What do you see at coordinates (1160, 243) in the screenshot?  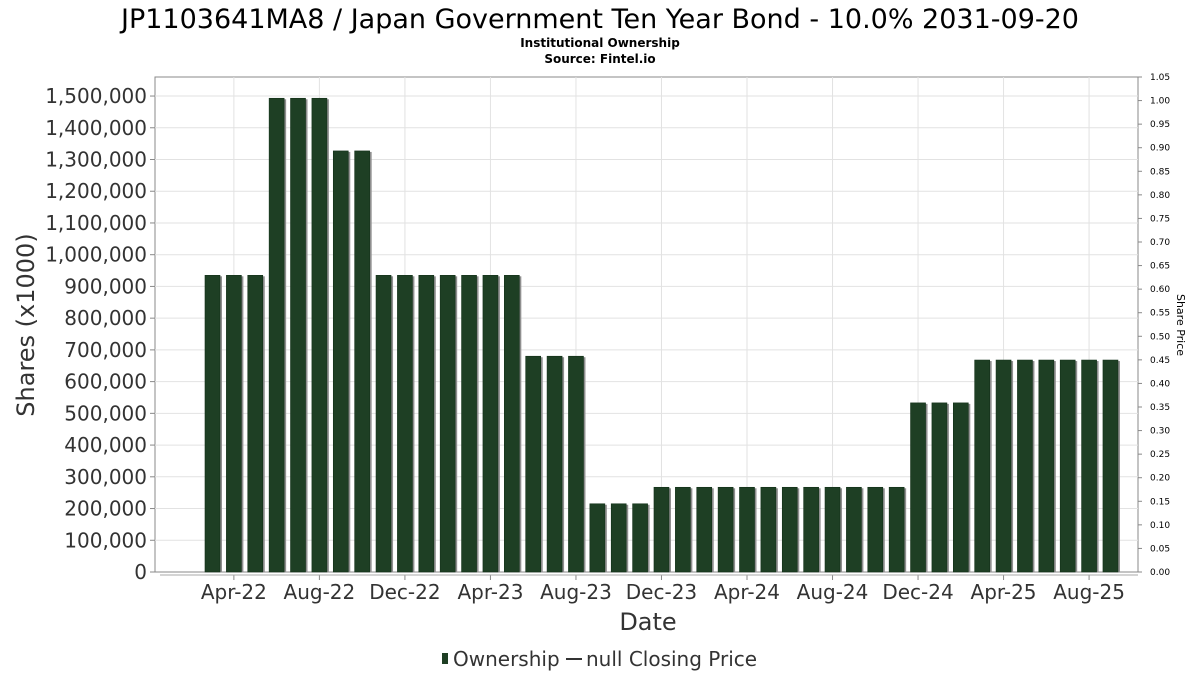 I see `right-tick-label: 0.70` at bounding box center [1160, 243].